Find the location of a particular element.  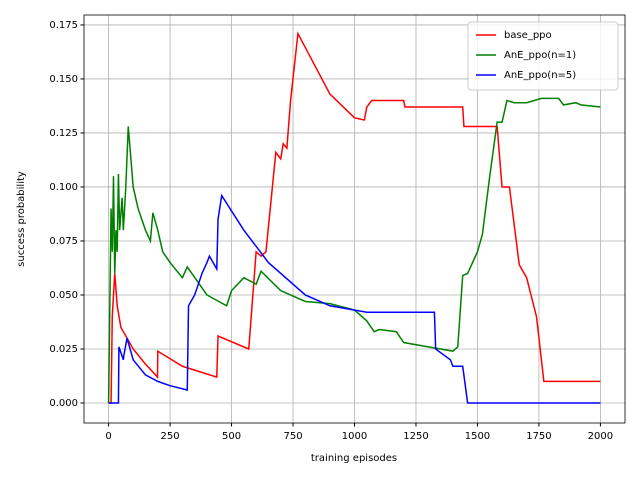

y-tick-label: 0.125 is located at coordinates (63, 133).